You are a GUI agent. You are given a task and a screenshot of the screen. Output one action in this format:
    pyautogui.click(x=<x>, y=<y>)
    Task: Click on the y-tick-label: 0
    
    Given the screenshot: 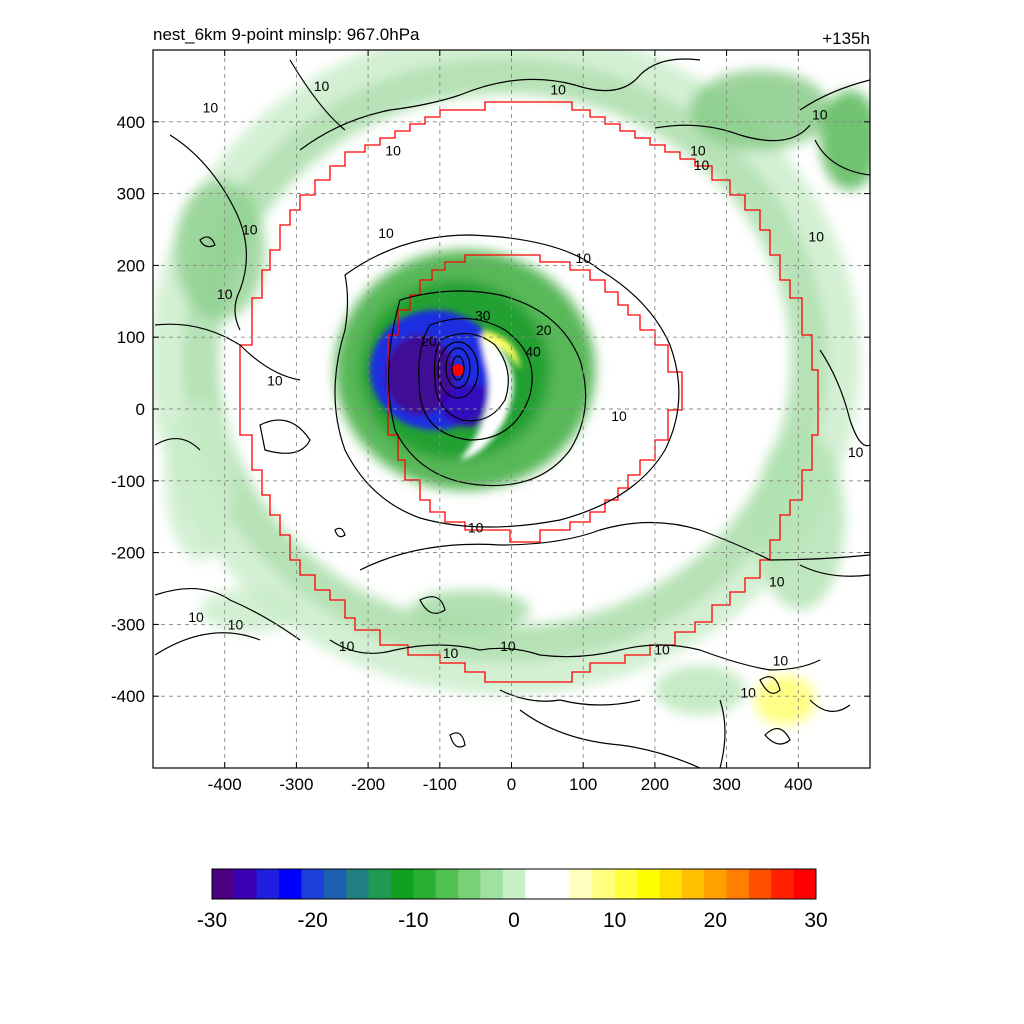 What is the action you would take?
    pyautogui.click(x=140, y=409)
    